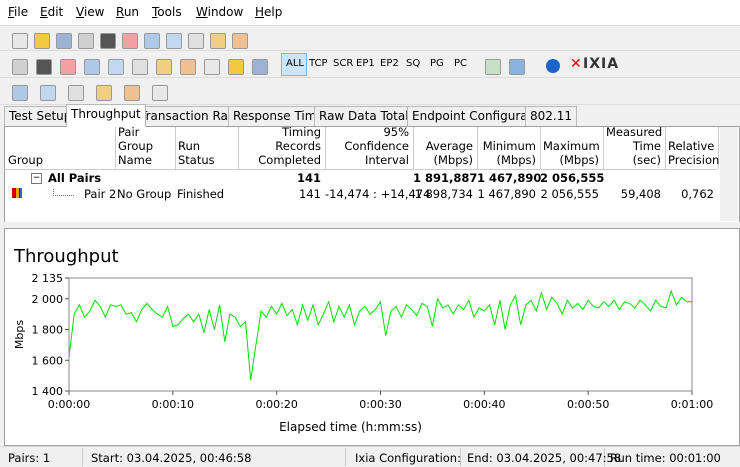 The height and width of the screenshot is (467, 740). What do you see at coordinates (66, 256) in the screenshot?
I see `chart-title: Throughput` at bounding box center [66, 256].